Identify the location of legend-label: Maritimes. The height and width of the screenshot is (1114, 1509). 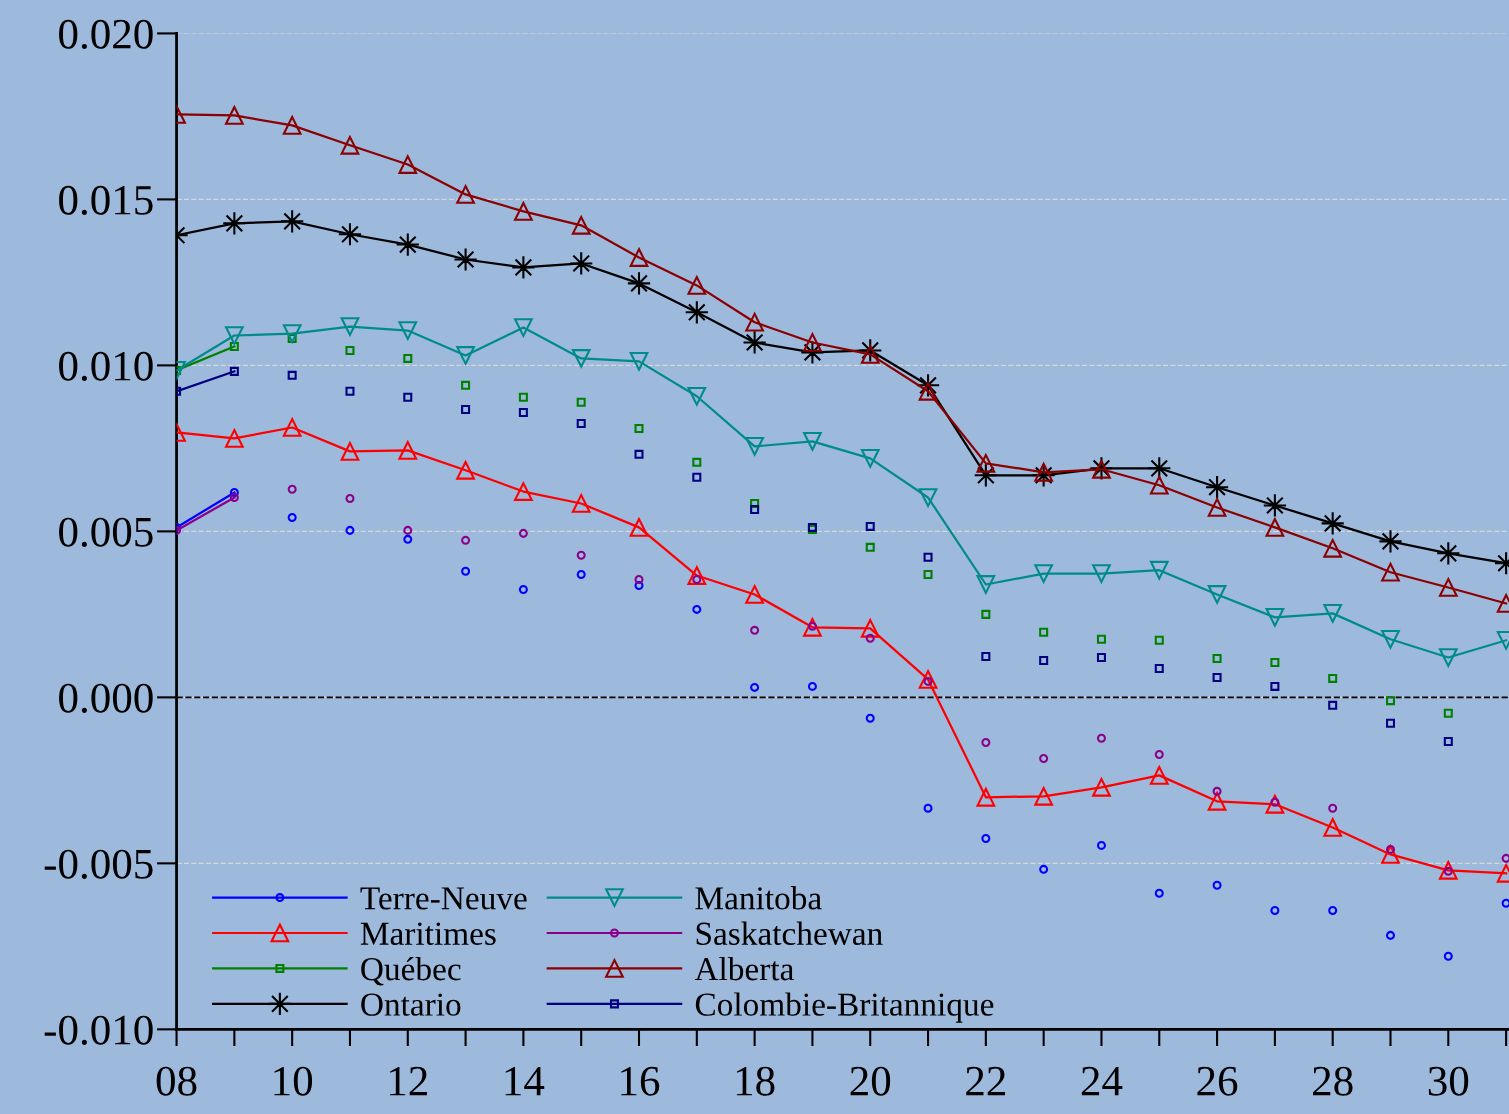
(428, 933).